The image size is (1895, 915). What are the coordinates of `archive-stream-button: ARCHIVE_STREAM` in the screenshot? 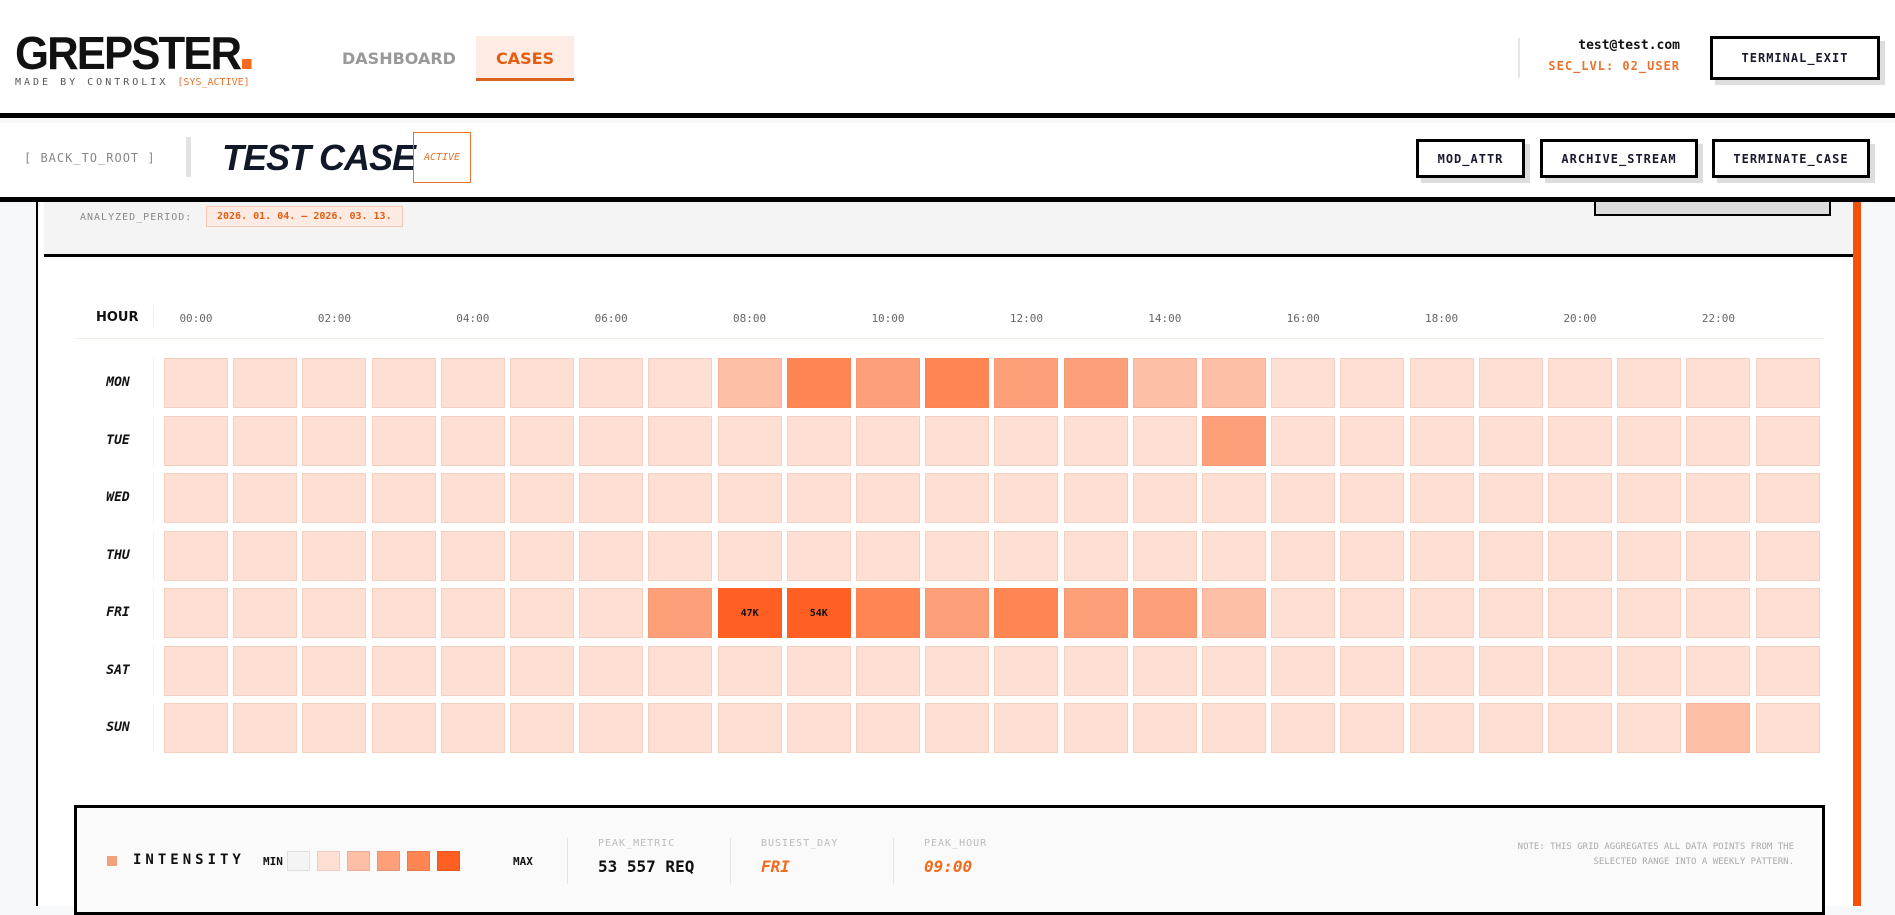 It's located at (1619, 158).